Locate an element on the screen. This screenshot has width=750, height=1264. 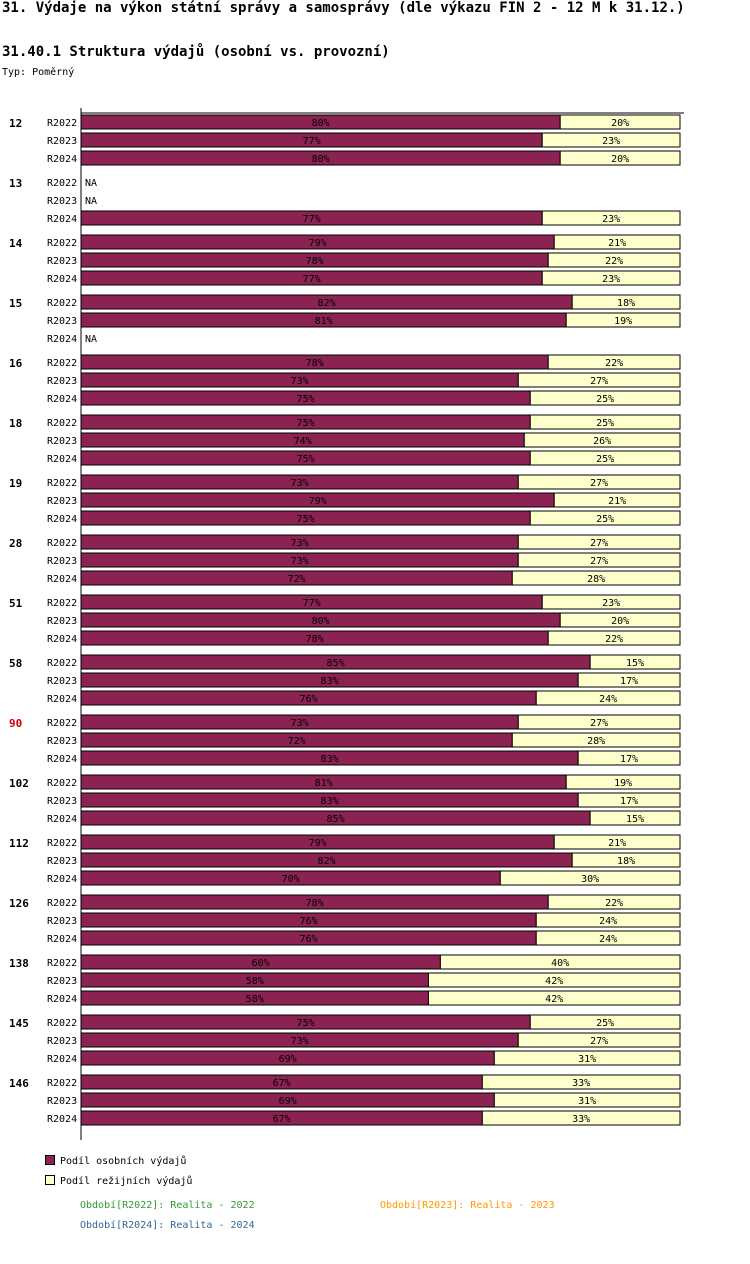
legend-item-personal: Podíl osobních výdajů is located at coordinates (115, 1161).